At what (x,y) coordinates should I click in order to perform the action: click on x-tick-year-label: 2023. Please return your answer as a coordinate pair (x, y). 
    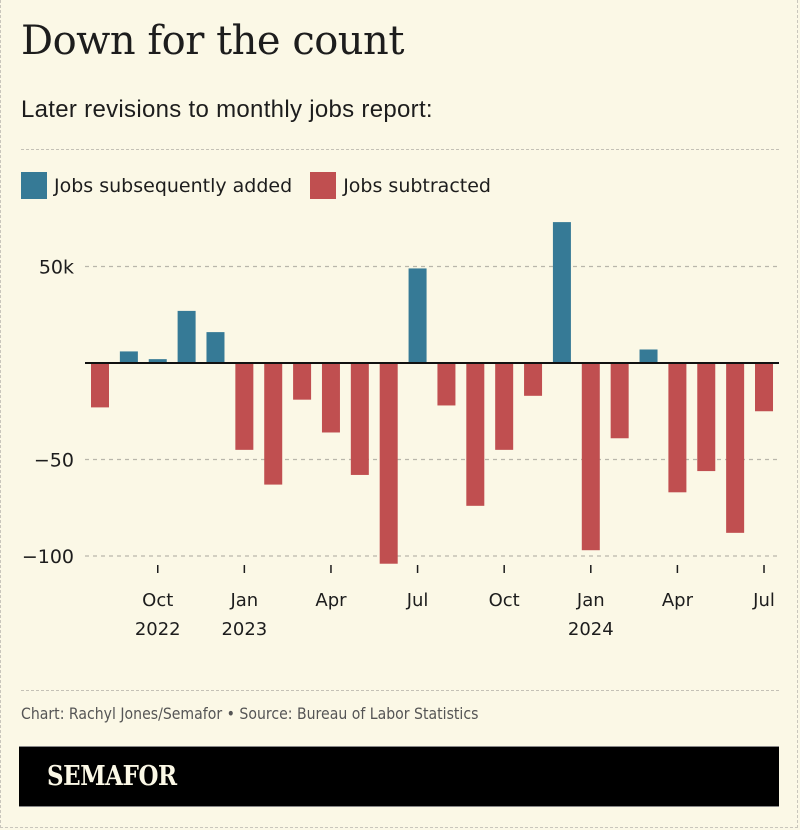
    Looking at the image, I should click on (244, 629).